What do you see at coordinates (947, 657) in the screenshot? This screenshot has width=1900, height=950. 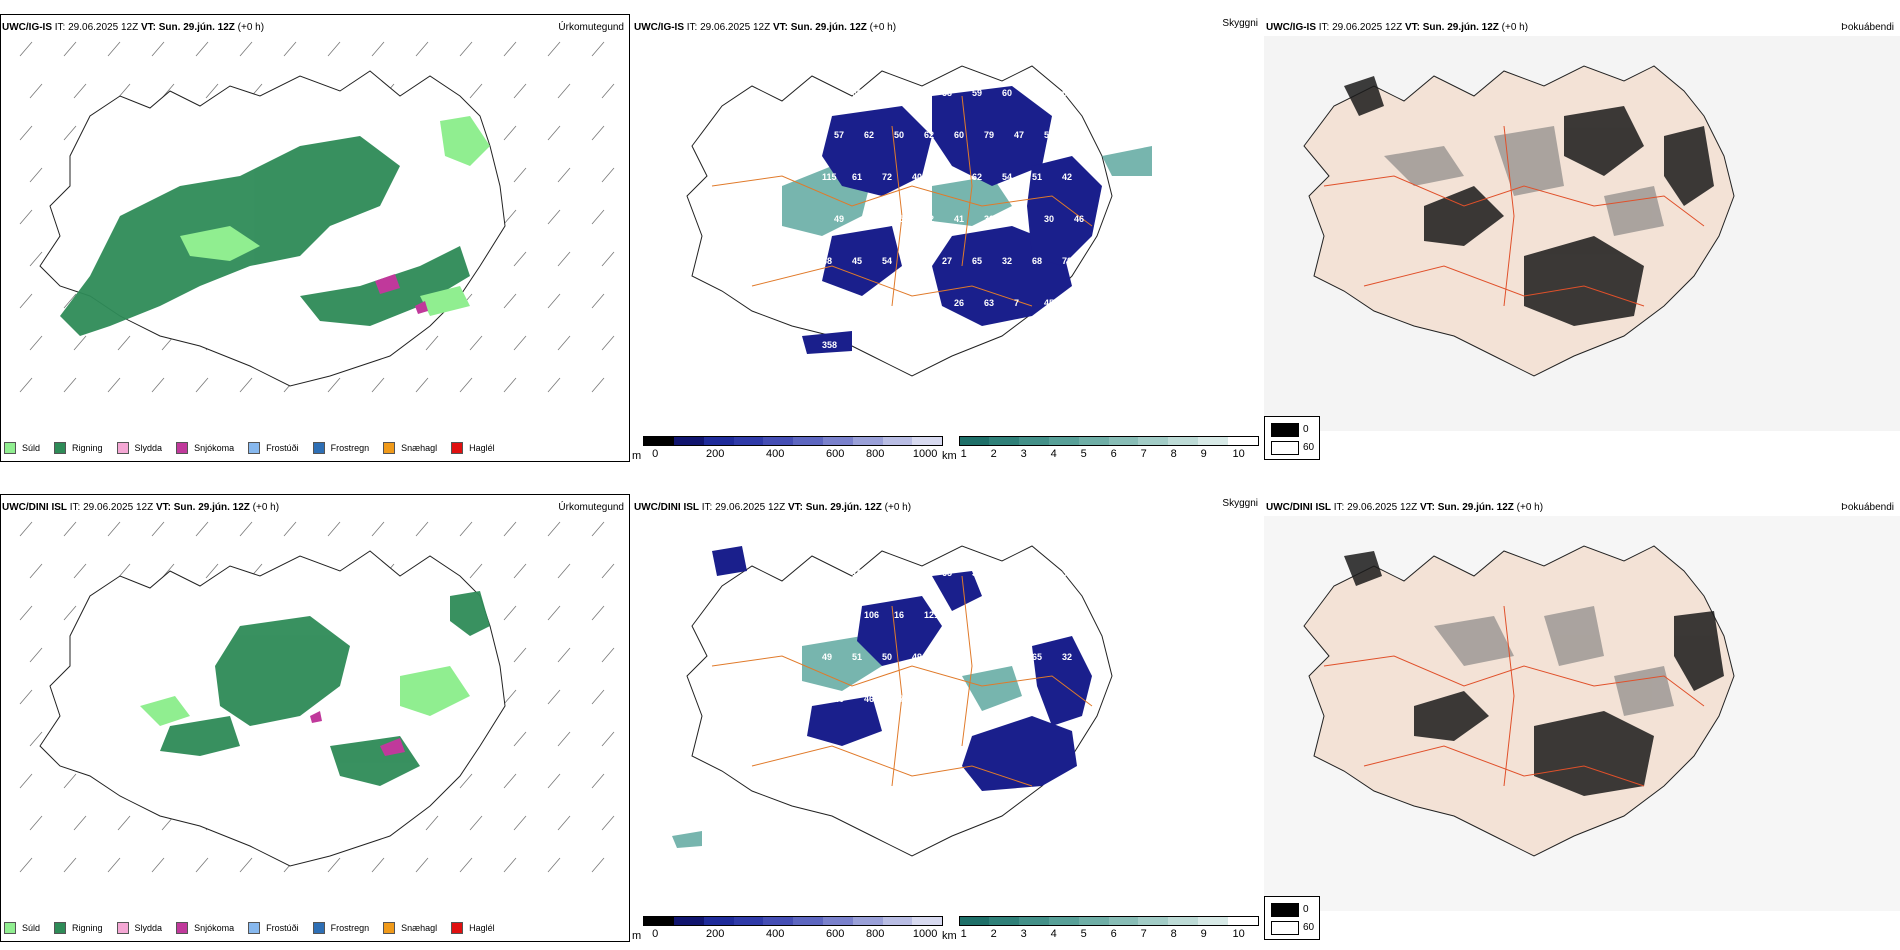 I see `cloud-base-label: 96` at bounding box center [947, 657].